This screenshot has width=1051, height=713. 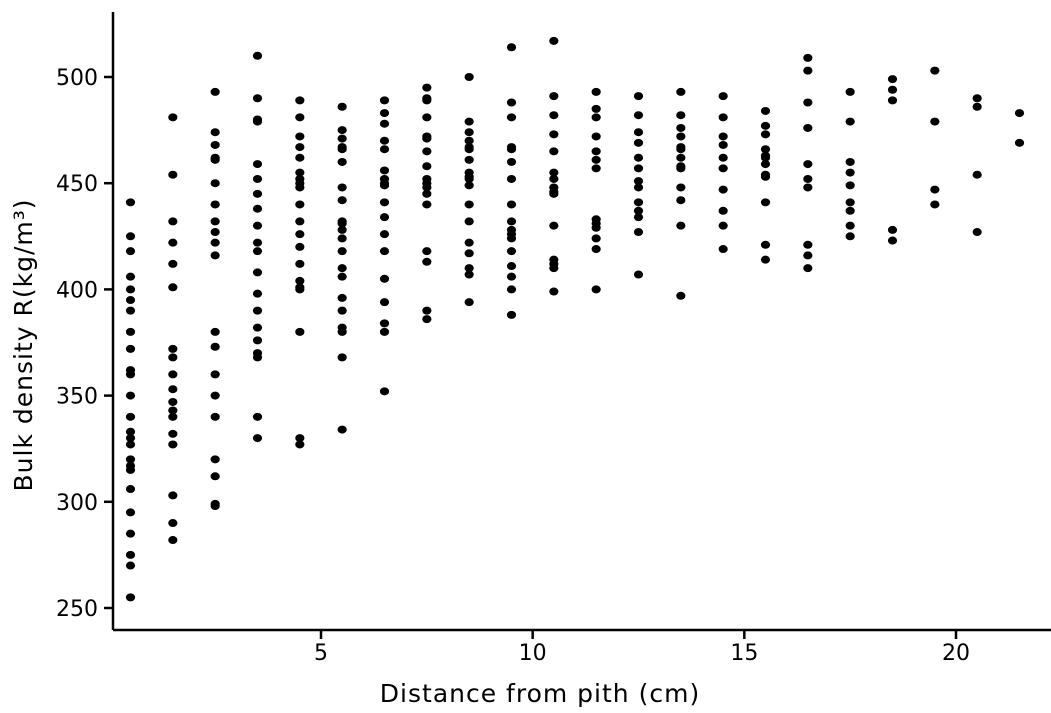 What do you see at coordinates (744, 653) in the screenshot?
I see `x-tick-label: 15` at bounding box center [744, 653].